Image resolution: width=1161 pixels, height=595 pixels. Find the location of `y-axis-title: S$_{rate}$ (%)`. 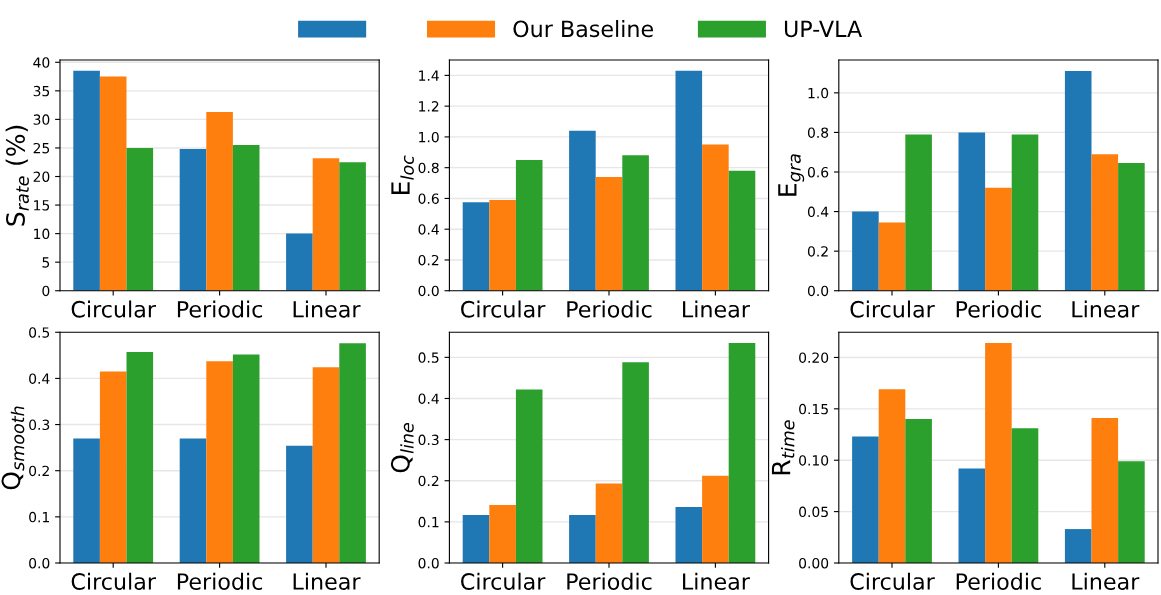

y-axis-title: S$_{rate}$ (%) is located at coordinates (17, 175).